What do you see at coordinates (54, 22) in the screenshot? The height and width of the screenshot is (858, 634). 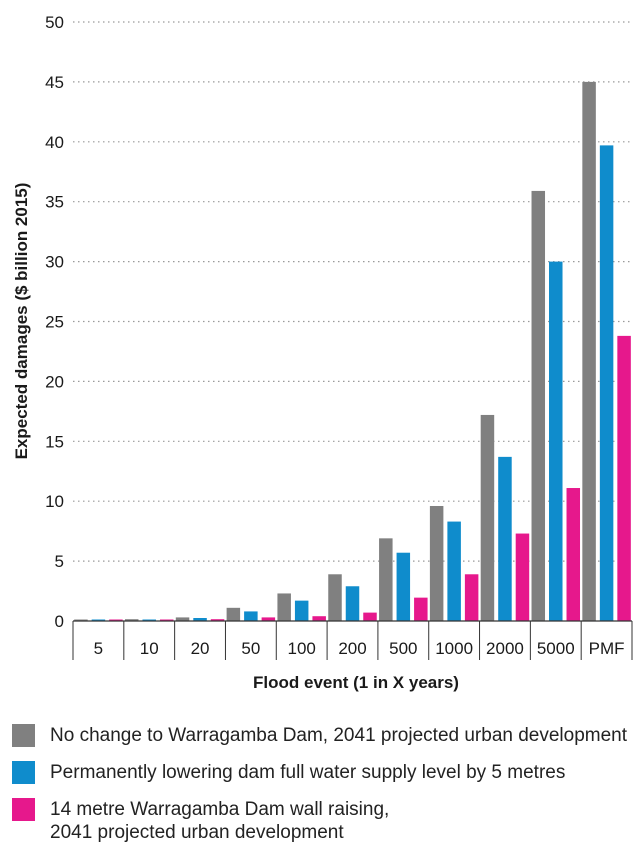 I see `y-tick-label: 50` at bounding box center [54, 22].